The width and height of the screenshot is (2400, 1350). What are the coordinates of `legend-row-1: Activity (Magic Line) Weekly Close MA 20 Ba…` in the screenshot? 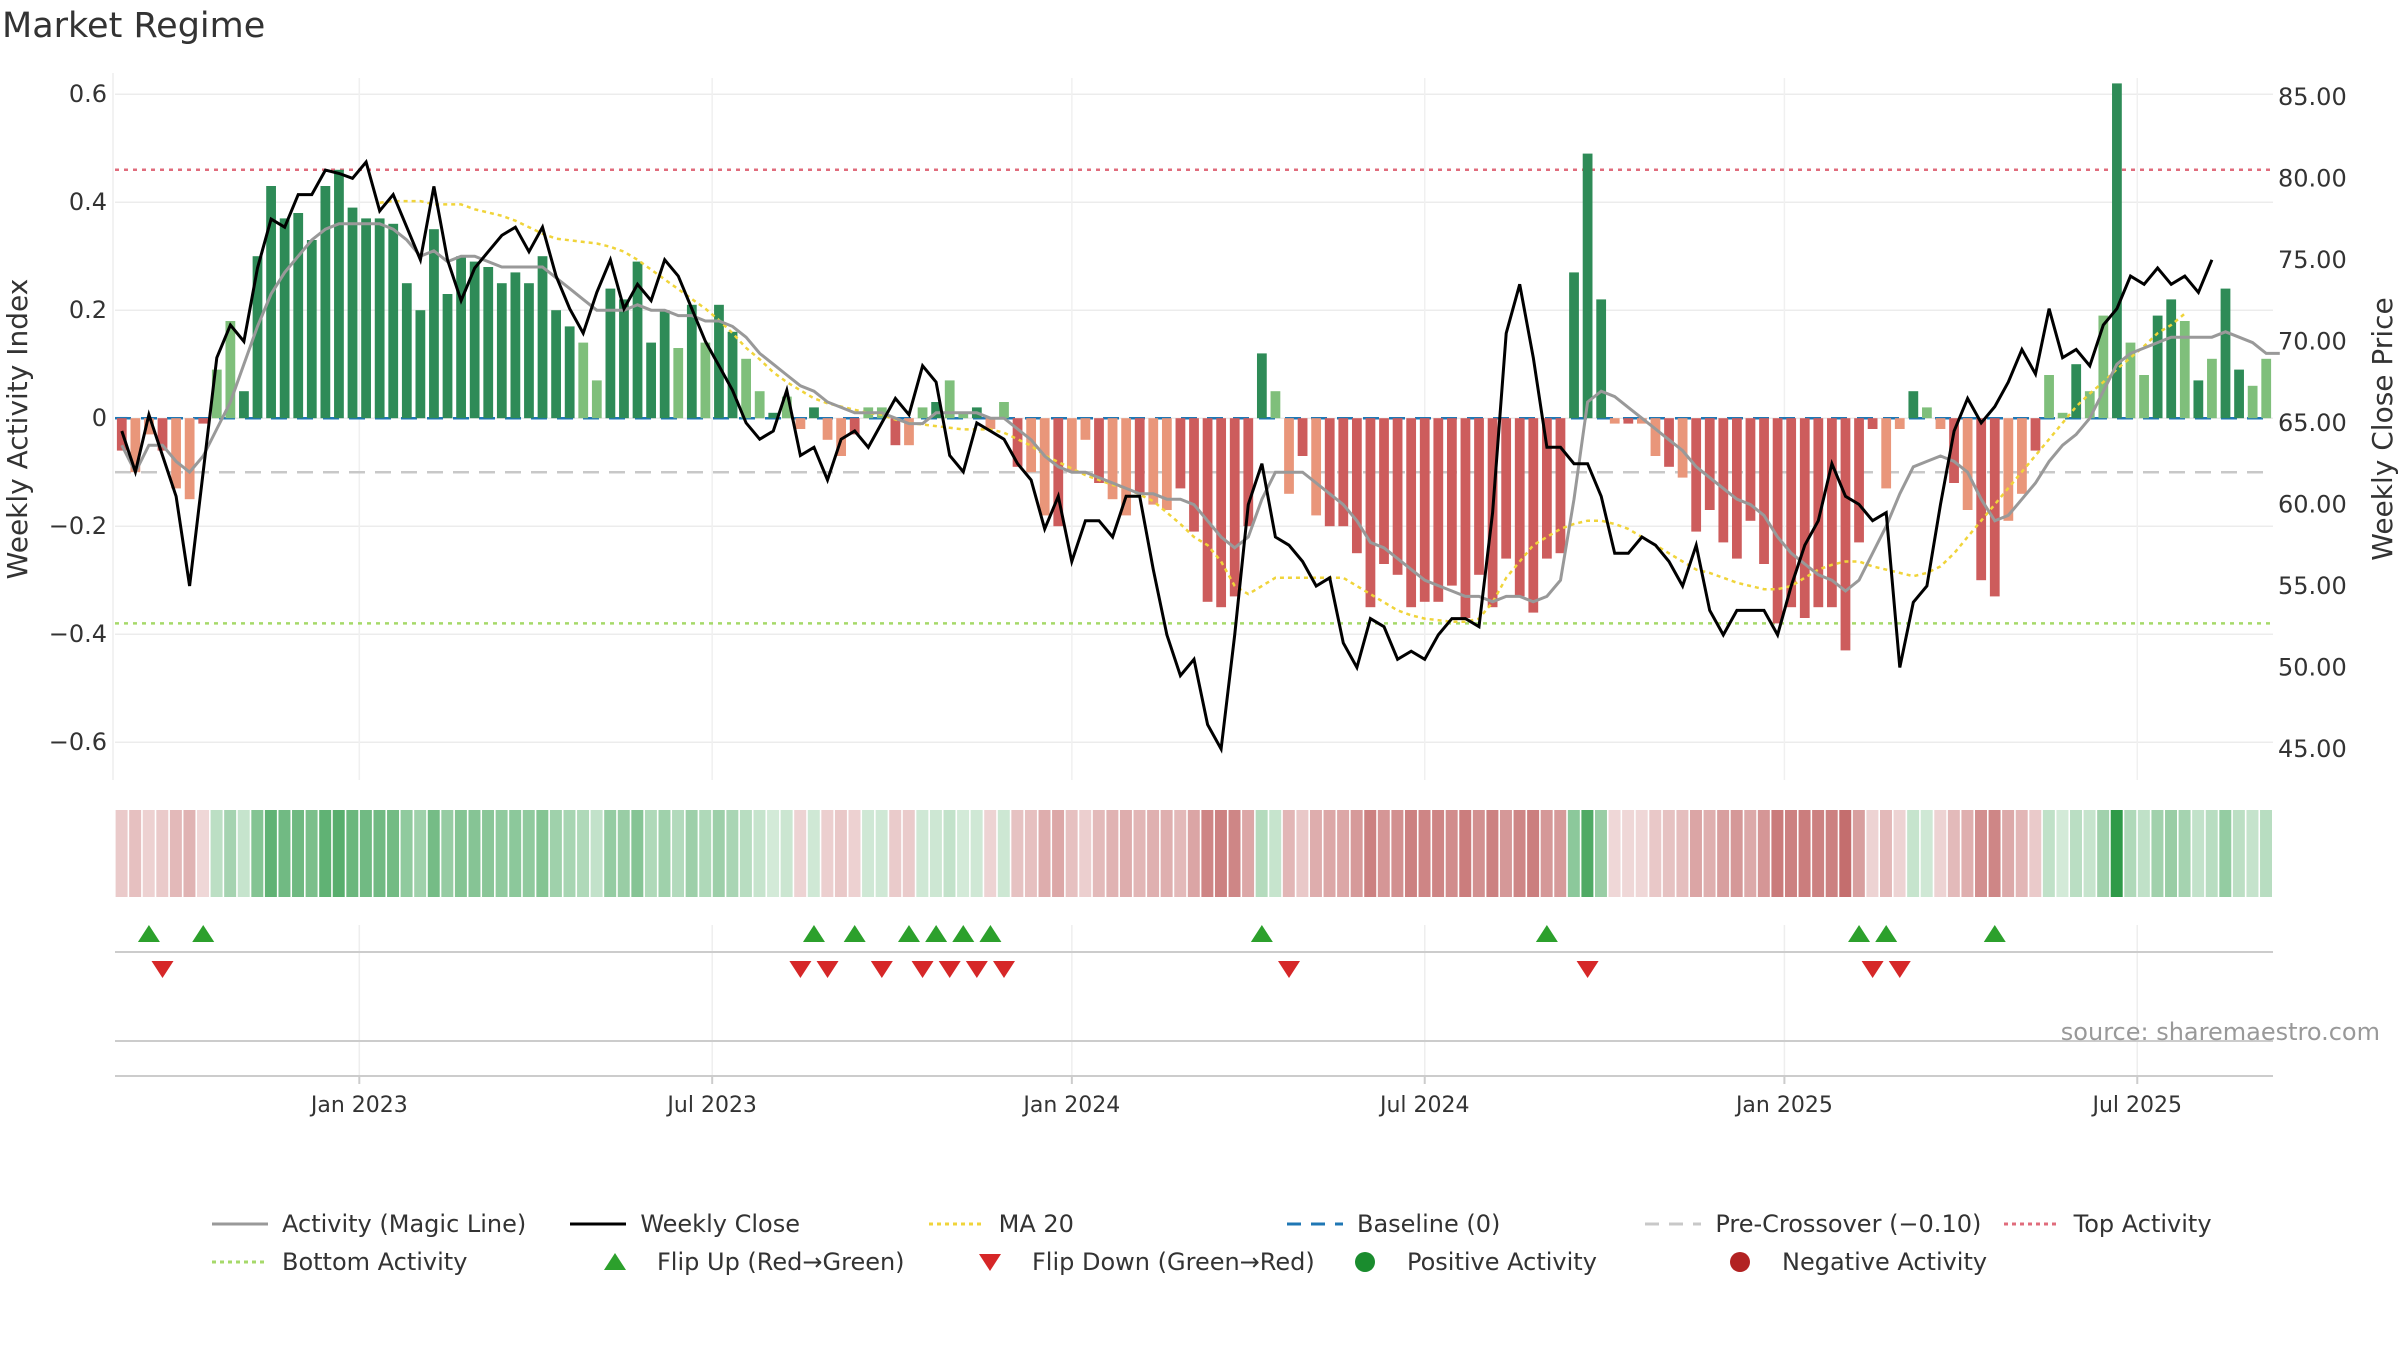 It's located at (1285, 1224).